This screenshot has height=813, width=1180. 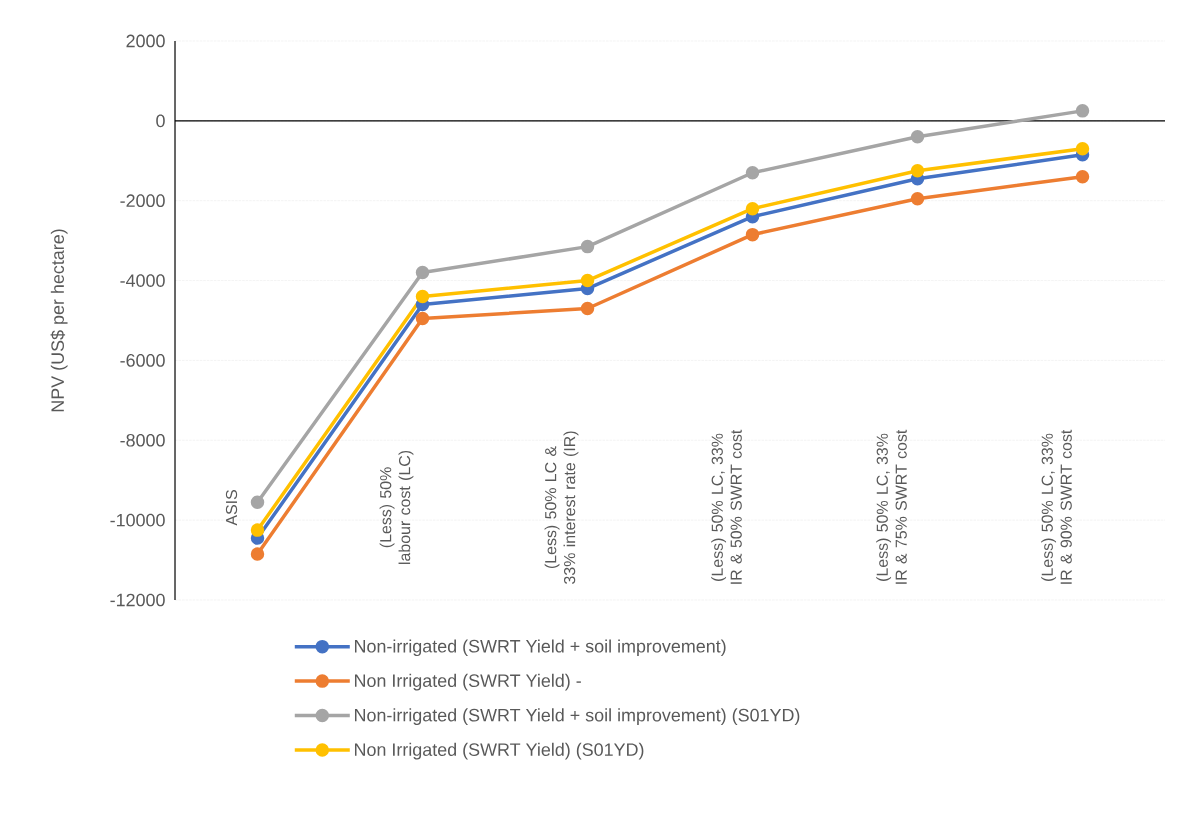 I want to click on x-tick-label: (Less) 50% labour cost (LC), so click(x=396, y=507).